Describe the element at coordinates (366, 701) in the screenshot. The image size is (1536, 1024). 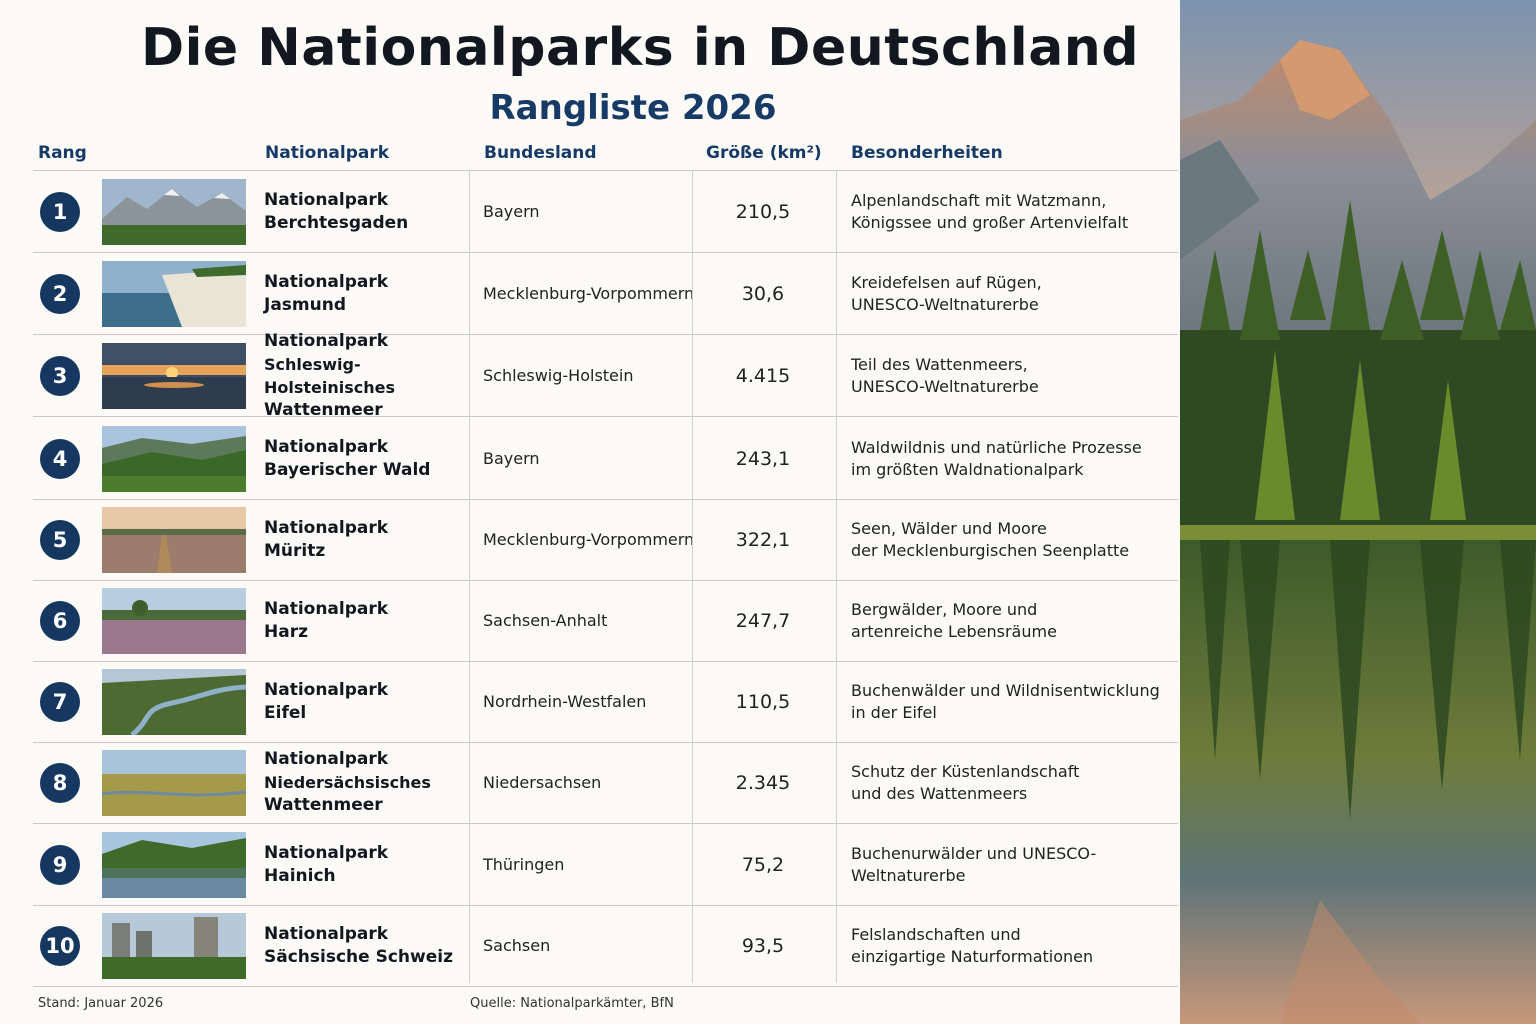
I see `park-name: Nationalpark Eifel` at that location.